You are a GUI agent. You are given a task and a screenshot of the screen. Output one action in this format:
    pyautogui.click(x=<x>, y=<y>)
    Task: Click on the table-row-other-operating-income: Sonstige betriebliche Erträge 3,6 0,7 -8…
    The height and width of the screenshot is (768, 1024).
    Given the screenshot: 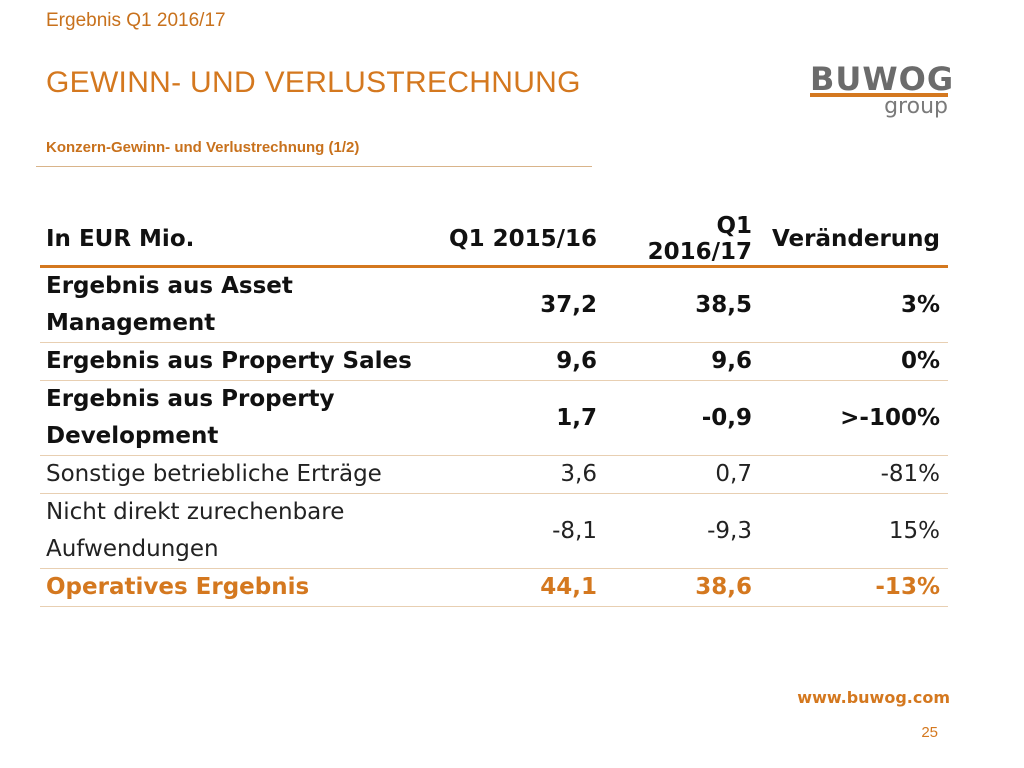 What is the action you would take?
    pyautogui.click(x=494, y=474)
    